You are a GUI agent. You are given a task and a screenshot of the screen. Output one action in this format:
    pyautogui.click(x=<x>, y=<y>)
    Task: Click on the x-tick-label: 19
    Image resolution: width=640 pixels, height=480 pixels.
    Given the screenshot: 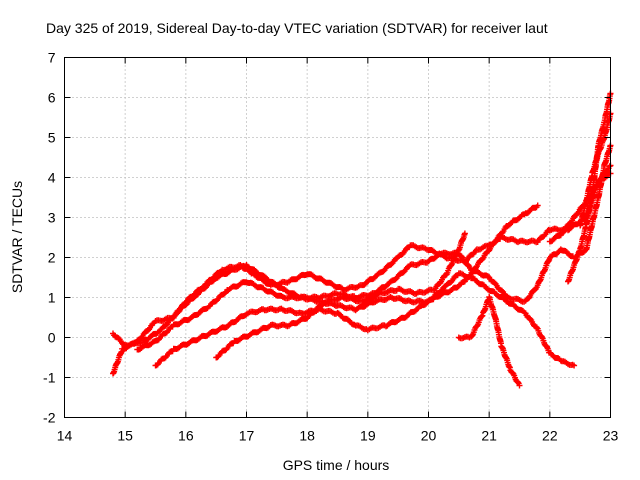 What is the action you would take?
    pyautogui.click(x=368, y=436)
    